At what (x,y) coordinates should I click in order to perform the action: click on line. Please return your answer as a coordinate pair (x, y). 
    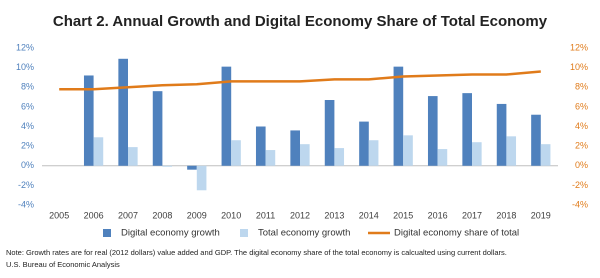
    Looking at the image, I should click on (300, 80).